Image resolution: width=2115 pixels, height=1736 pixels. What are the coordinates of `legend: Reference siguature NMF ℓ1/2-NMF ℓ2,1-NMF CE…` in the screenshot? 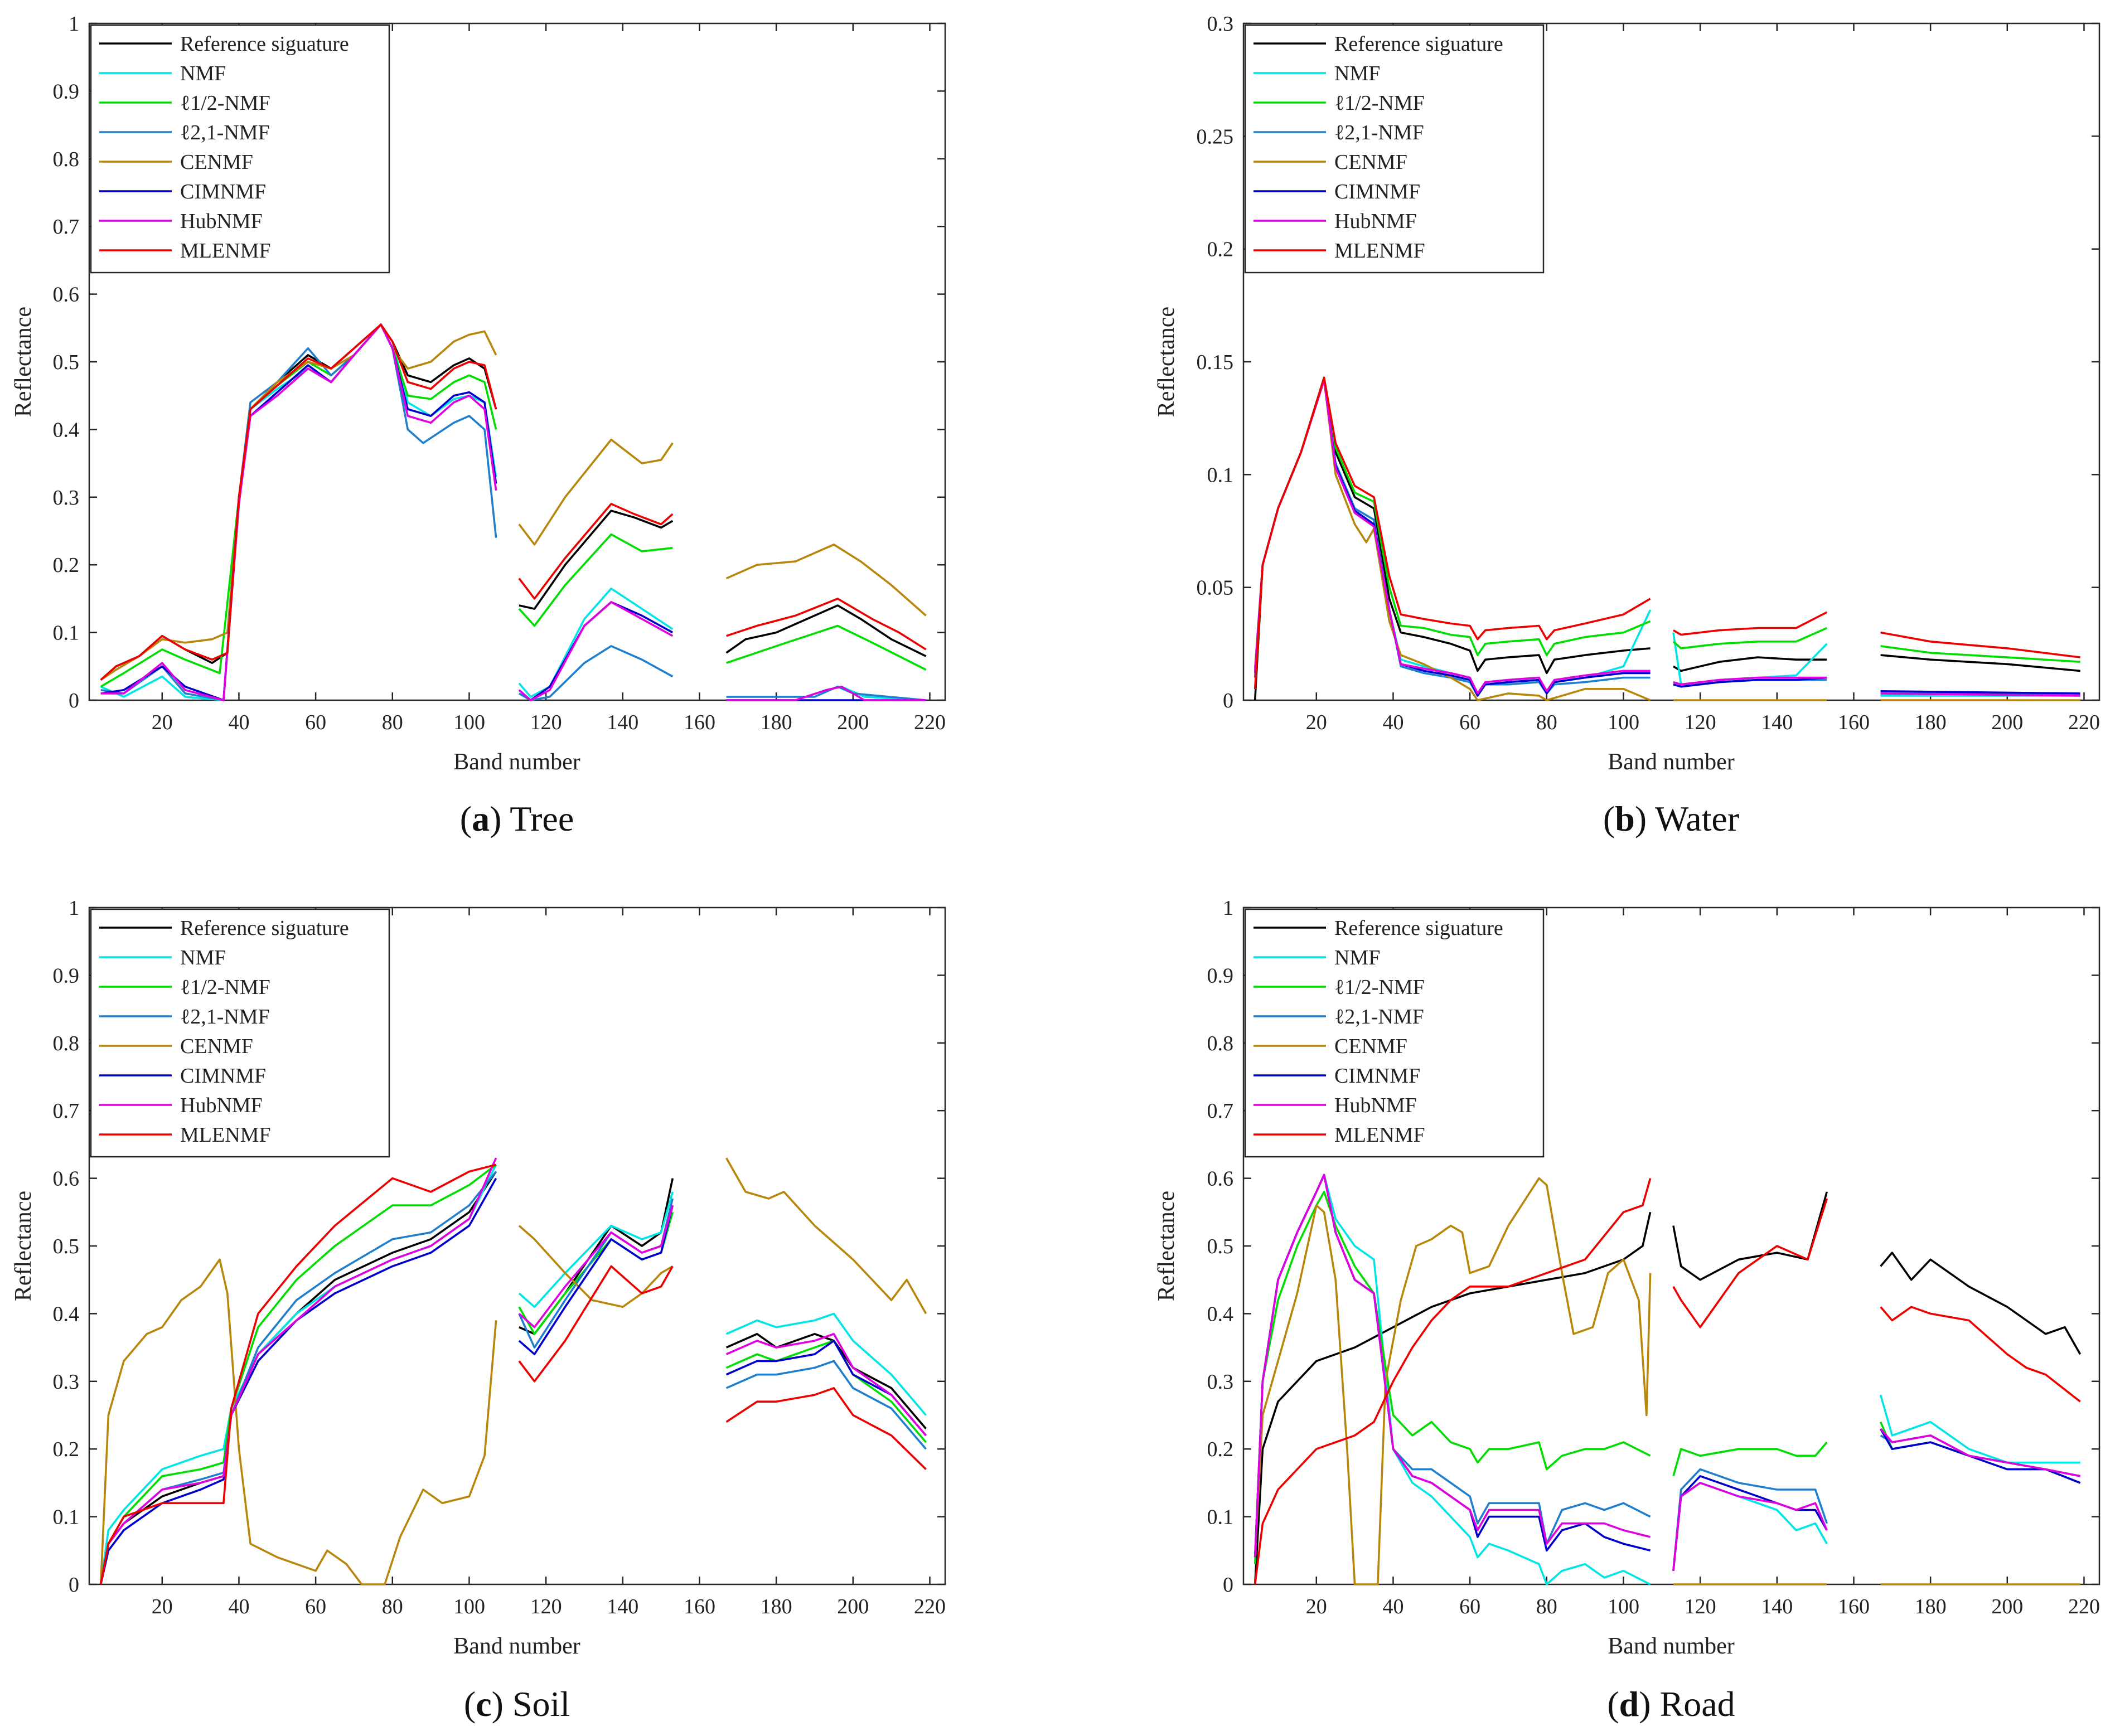 It's located at (240, 149).